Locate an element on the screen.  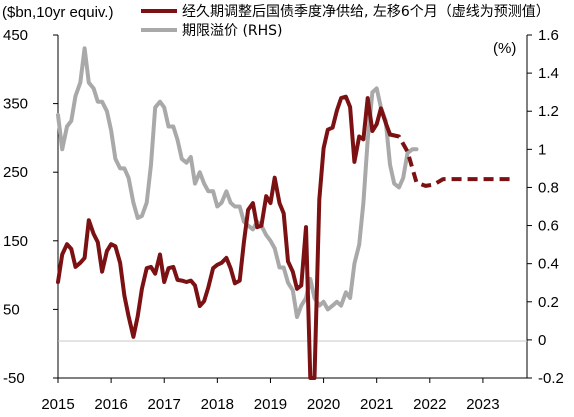
right-tick-label: 0.2 is located at coordinates (548, 302).